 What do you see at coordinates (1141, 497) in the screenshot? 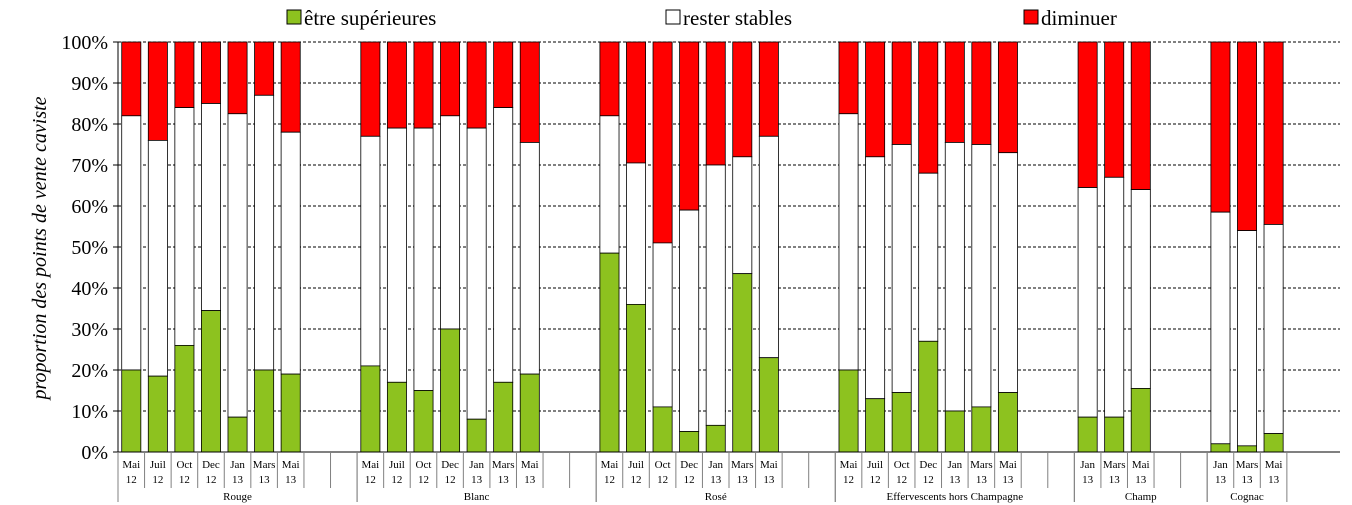
I see `x-group-label: Champ` at bounding box center [1141, 497].